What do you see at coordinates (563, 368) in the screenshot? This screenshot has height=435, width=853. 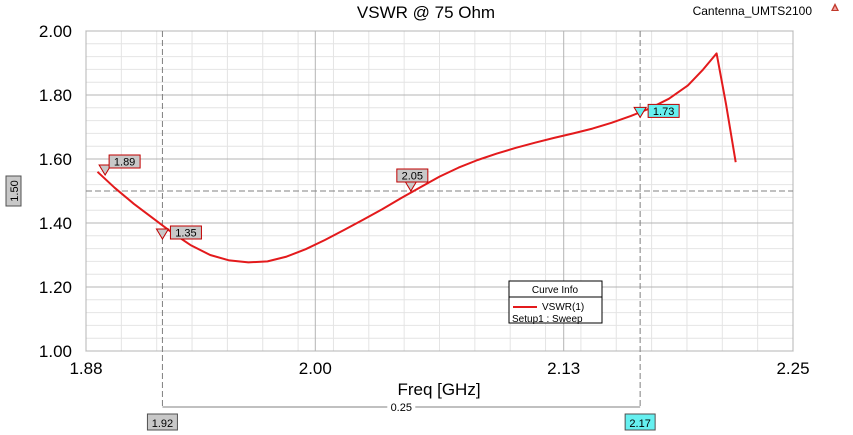 I see `x-tick-label: 2.13` at bounding box center [563, 368].